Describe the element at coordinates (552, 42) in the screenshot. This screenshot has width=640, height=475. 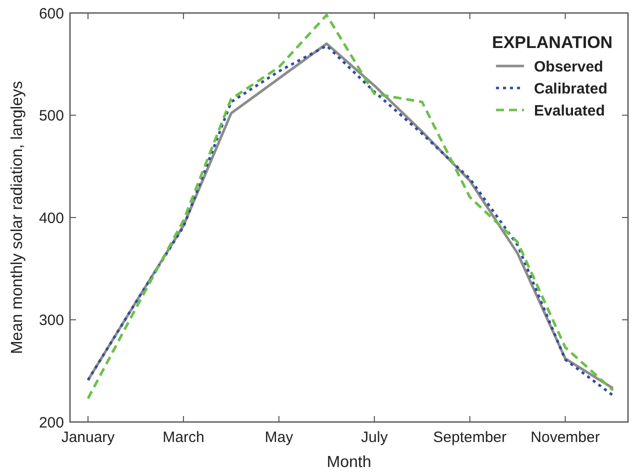
I see `legend-title: EXPLANATION` at that location.